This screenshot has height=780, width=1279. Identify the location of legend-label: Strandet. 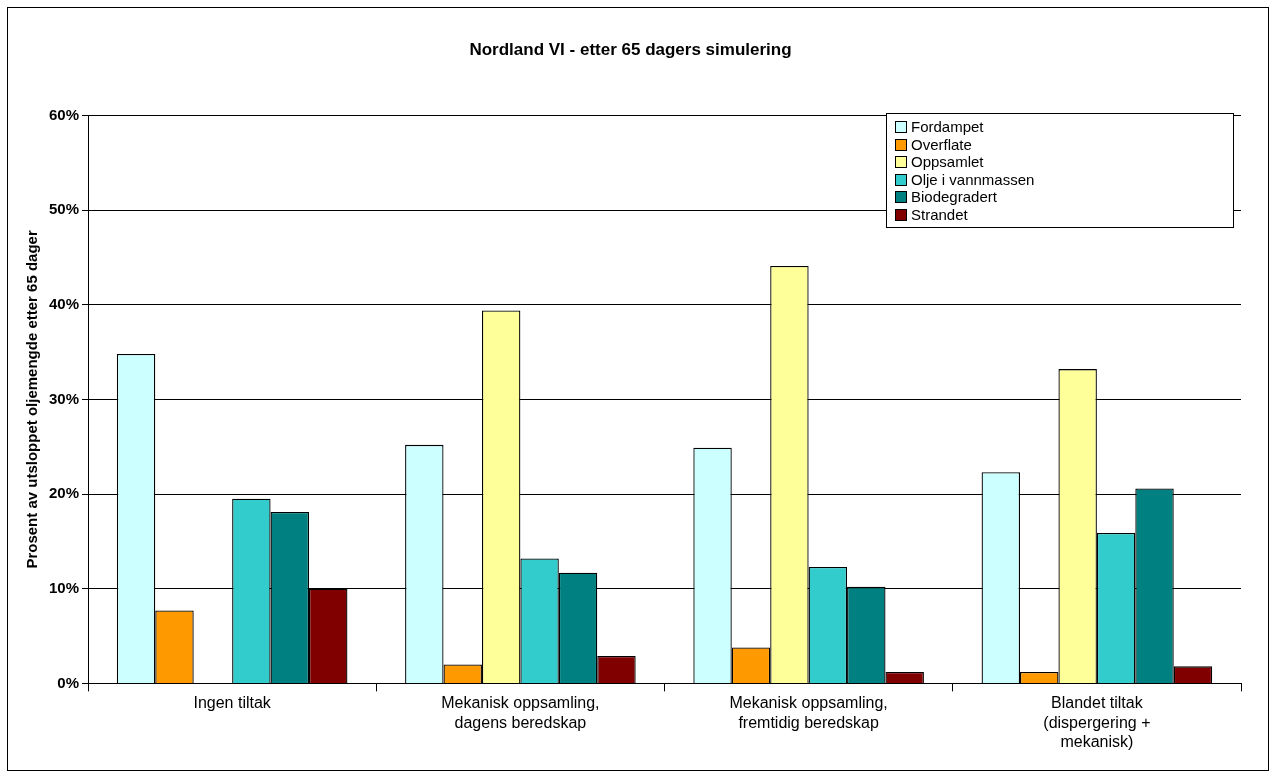
(939, 214).